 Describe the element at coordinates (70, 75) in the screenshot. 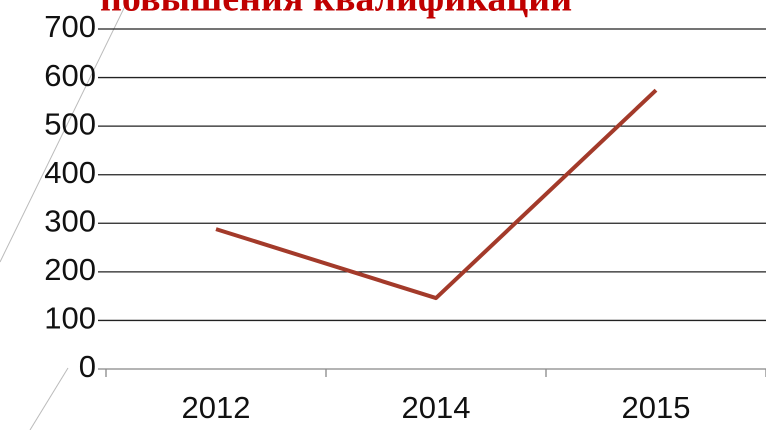

I see `y-tick-label: 600` at that location.